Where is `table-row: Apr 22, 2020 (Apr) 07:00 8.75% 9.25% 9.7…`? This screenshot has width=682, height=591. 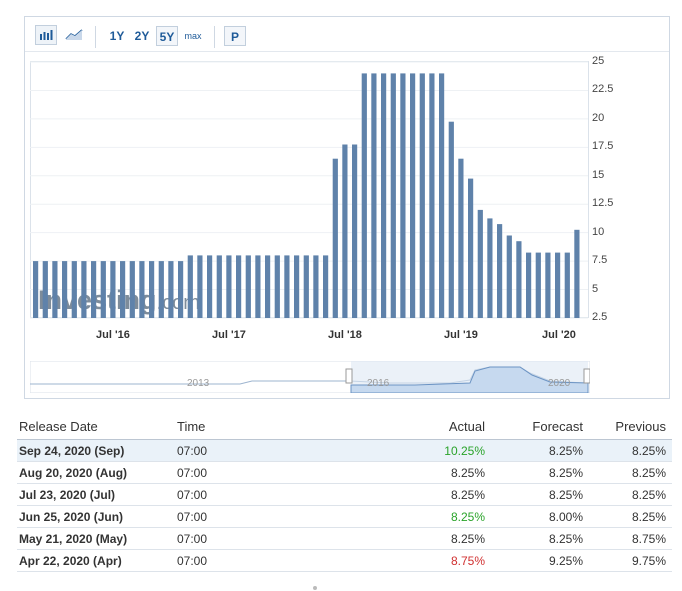
table-row: Apr 22, 2020 (Apr) 07:00 8.75% 9.25% 9.7… is located at coordinates (344, 560).